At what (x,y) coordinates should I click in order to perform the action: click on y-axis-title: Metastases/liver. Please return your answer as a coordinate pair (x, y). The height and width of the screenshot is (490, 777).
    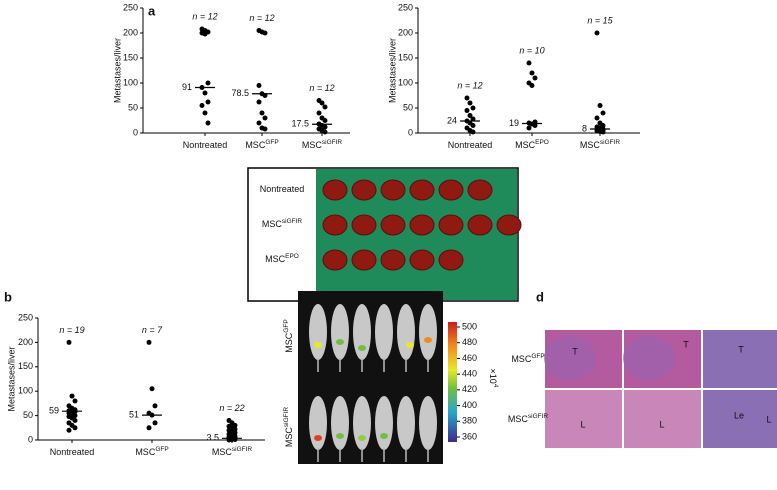
    Looking at the image, I should click on (11, 378).